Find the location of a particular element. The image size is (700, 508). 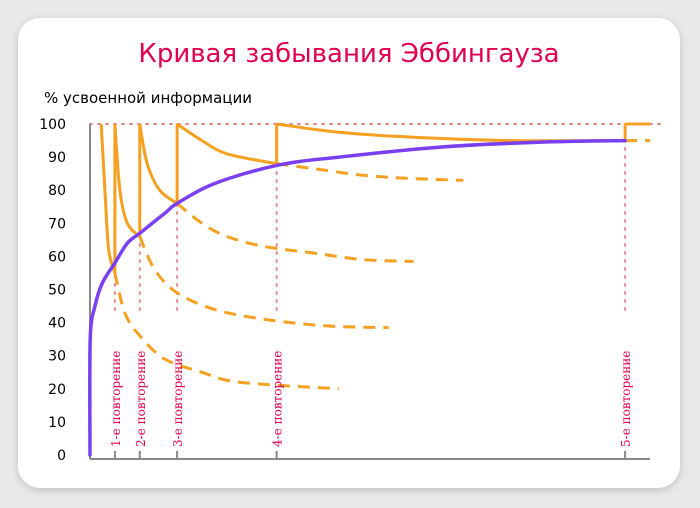

repetition-label-5: 5-е повторение is located at coordinates (626, 399).